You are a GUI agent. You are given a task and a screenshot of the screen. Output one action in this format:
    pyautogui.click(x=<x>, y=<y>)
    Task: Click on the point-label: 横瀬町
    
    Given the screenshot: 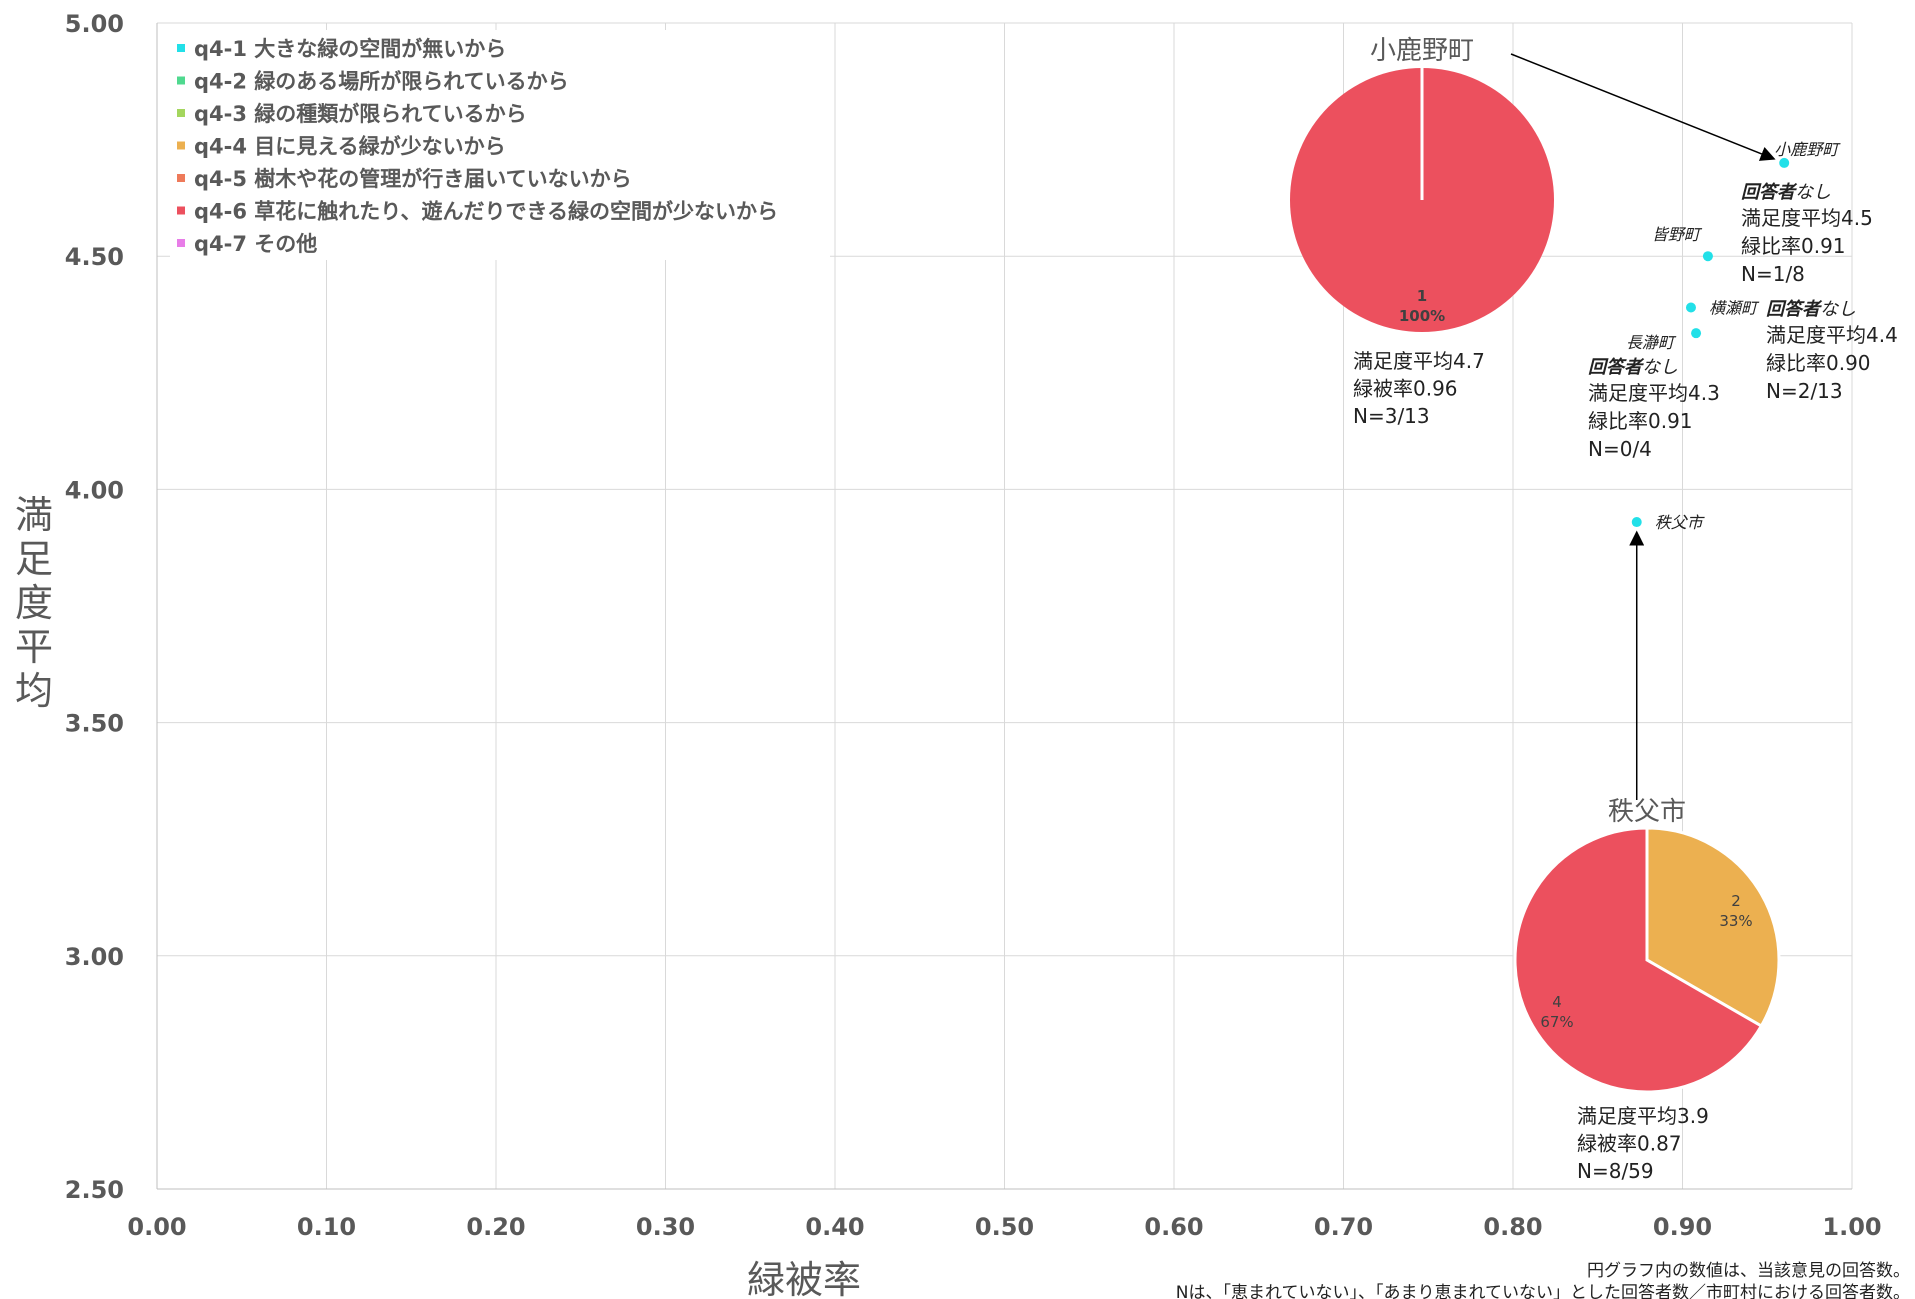 What is the action you would take?
    pyautogui.click(x=1734, y=308)
    